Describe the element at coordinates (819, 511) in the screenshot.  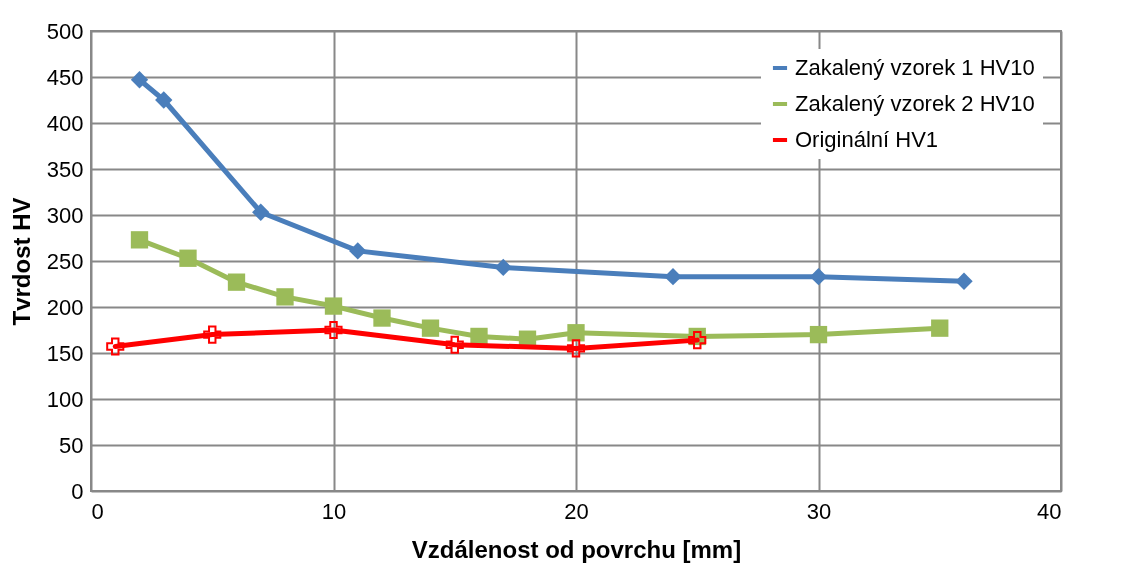
I see `x-tick-label: 30` at that location.